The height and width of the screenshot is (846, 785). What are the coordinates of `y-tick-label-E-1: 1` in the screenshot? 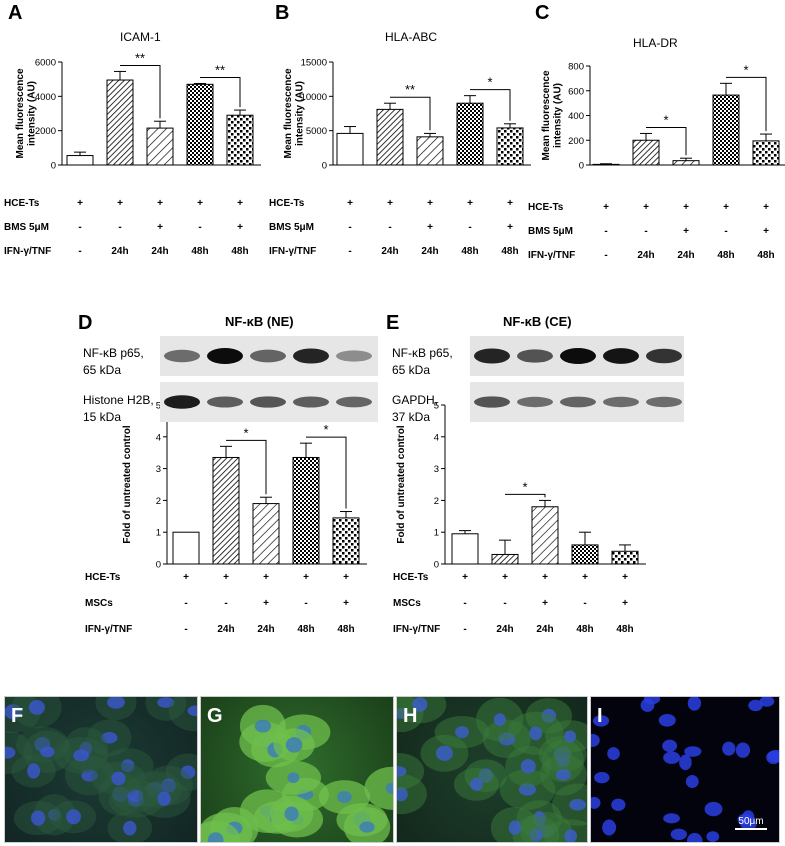 It's located at (436, 533).